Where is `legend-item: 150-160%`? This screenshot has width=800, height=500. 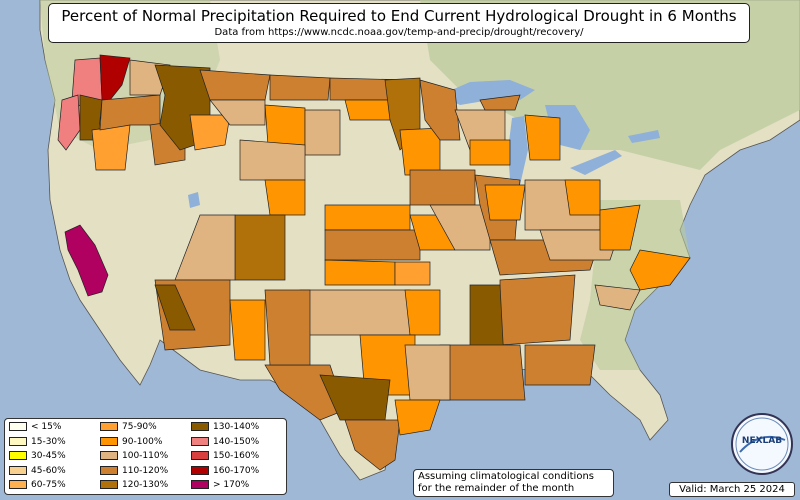 legend-item: 150-160% is located at coordinates (225, 456).